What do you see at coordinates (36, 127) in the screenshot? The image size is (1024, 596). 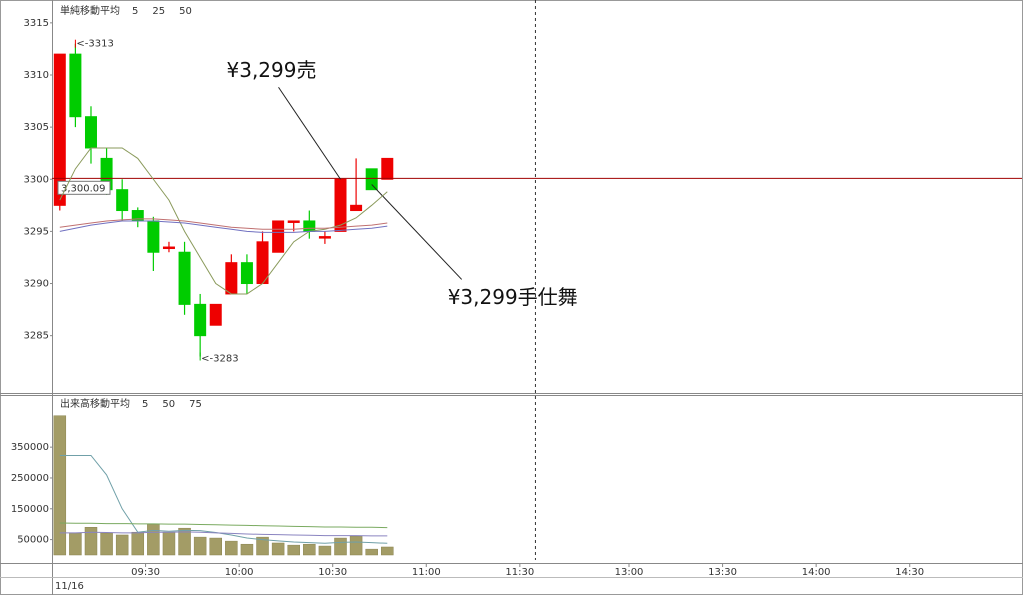 I see `y-tick-label: 3305` at bounding box center [36, 127].